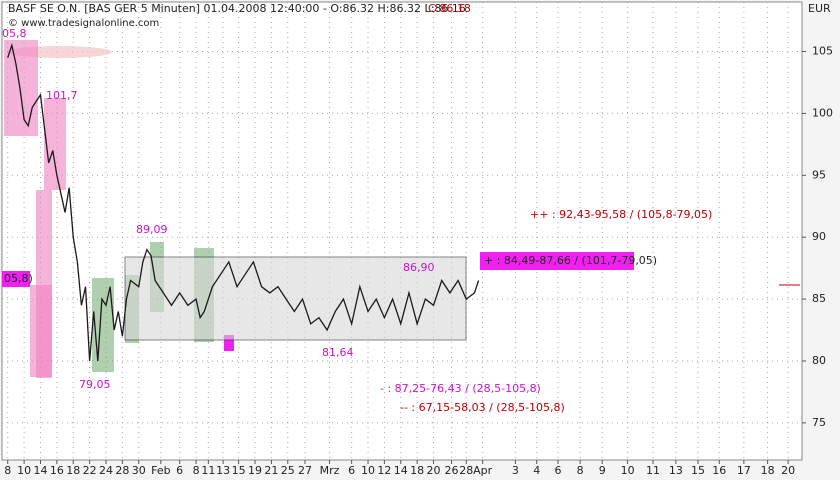  I want to click on x-tick-label: 21, so click(271, 470).